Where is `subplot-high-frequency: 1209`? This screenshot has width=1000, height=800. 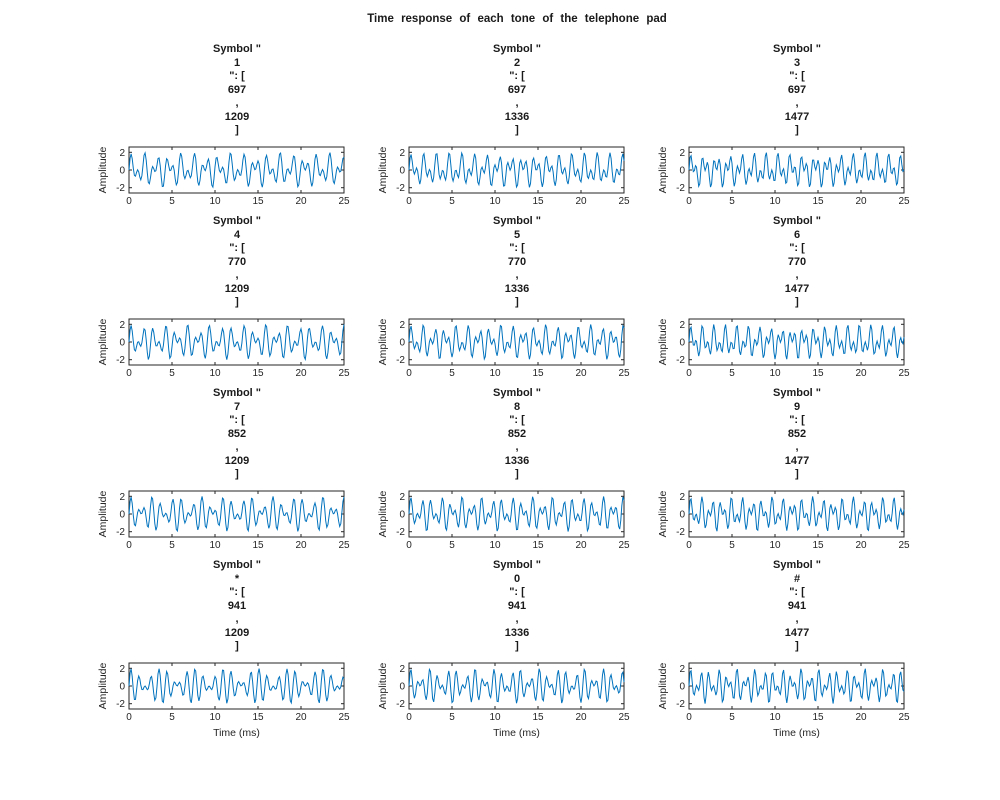 subplot-high-frequency: 1209 is located at coordinates (237, 116).